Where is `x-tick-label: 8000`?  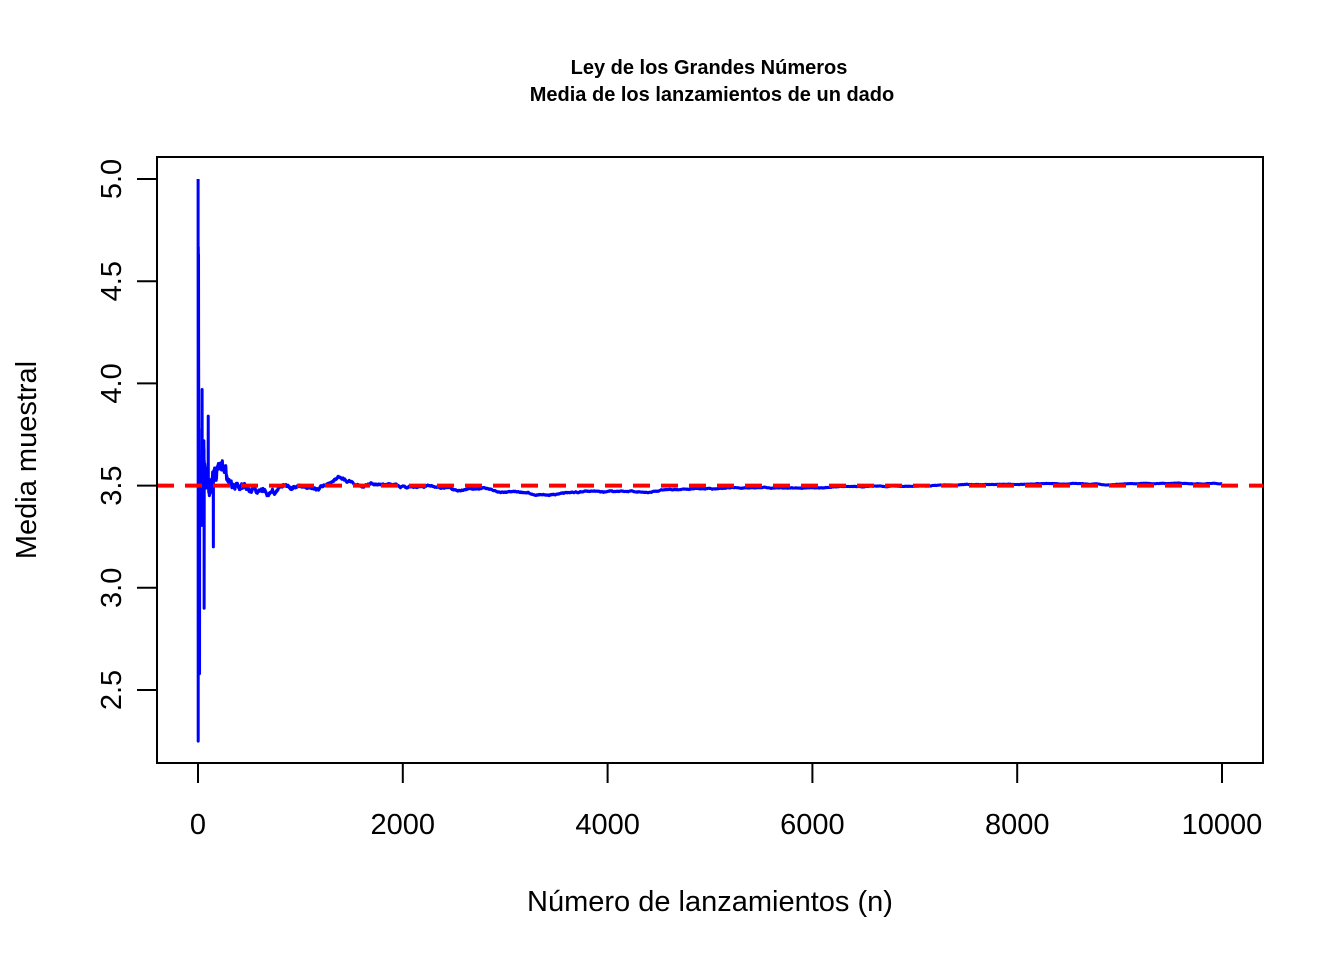
x-tick-label: 8000 is located at coordinates (1017, 825).